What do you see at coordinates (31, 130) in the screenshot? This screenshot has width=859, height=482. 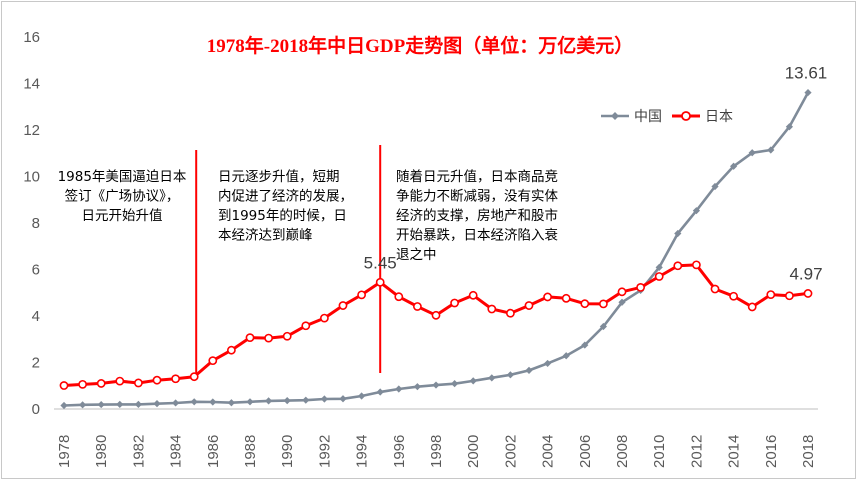 I see `y-tick-label: 12` at bounding box center [31, 130].